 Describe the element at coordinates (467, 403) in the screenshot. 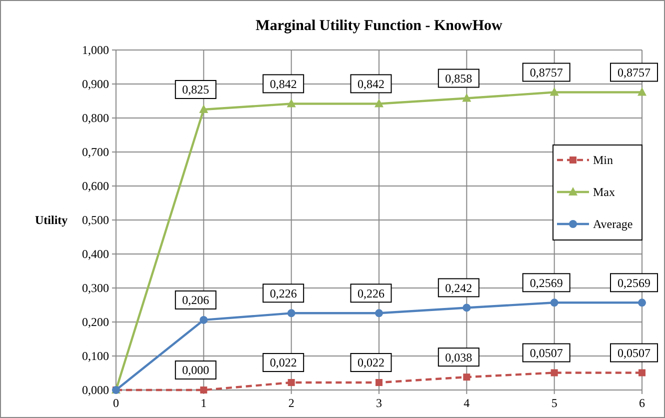

I see `x-tick-label: 4` at that location.